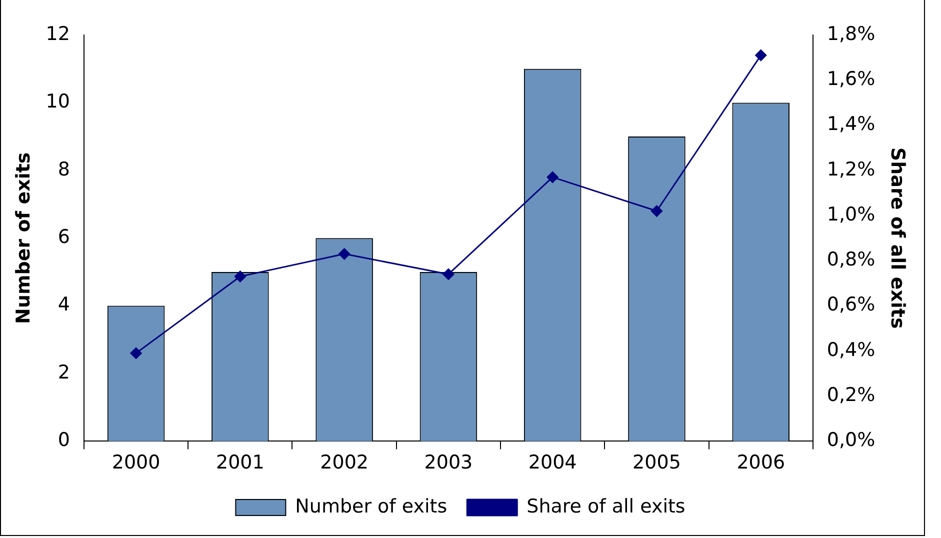 The image size is (941, 538). What do you see at coordinates (851, 79) in the screenshot?
I see `y2-tick-label: 1,6%` at bounding box center [851, 79].